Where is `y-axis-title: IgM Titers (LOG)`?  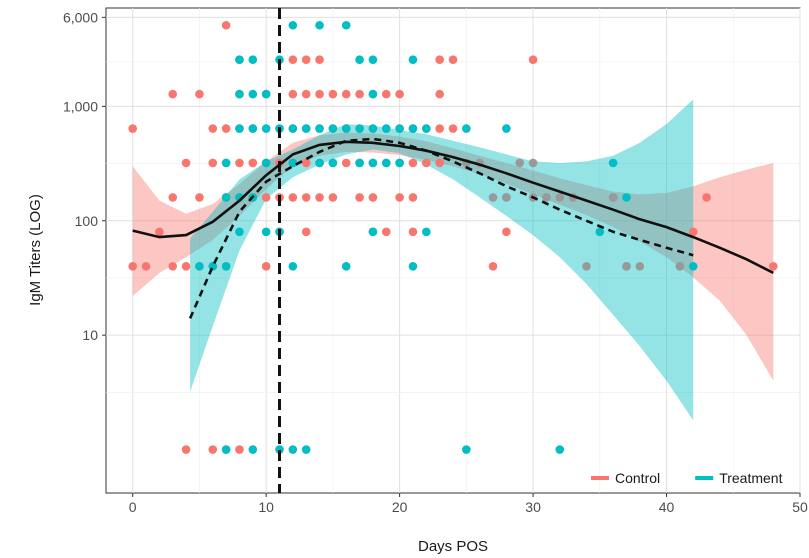 y-axis-title: IgM Titers (LOG) is located at coordinates (35, 250).